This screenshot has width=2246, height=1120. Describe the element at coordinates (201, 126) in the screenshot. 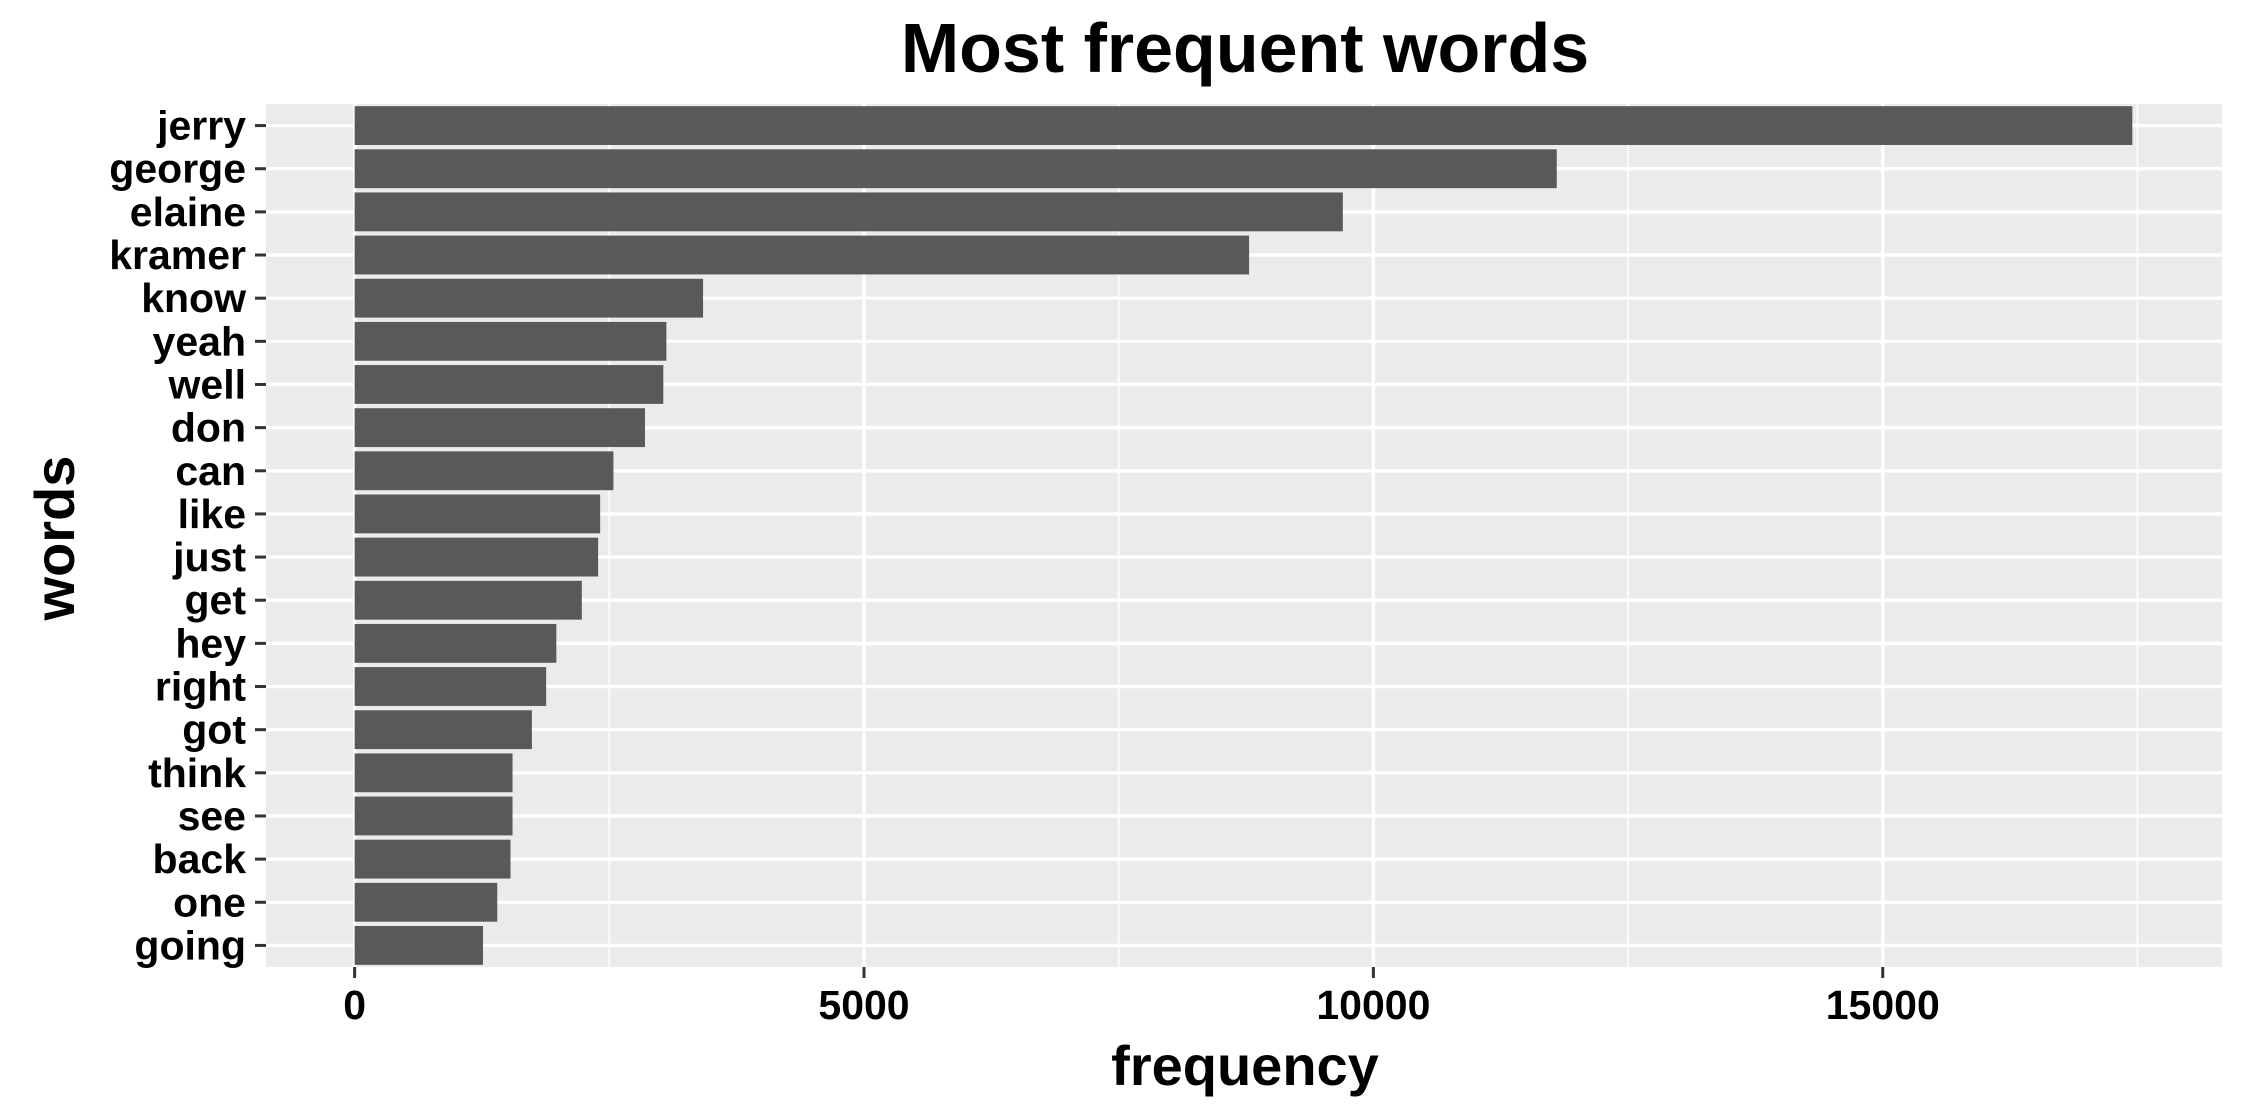

I see `y-tick-label: jerry` at that location.